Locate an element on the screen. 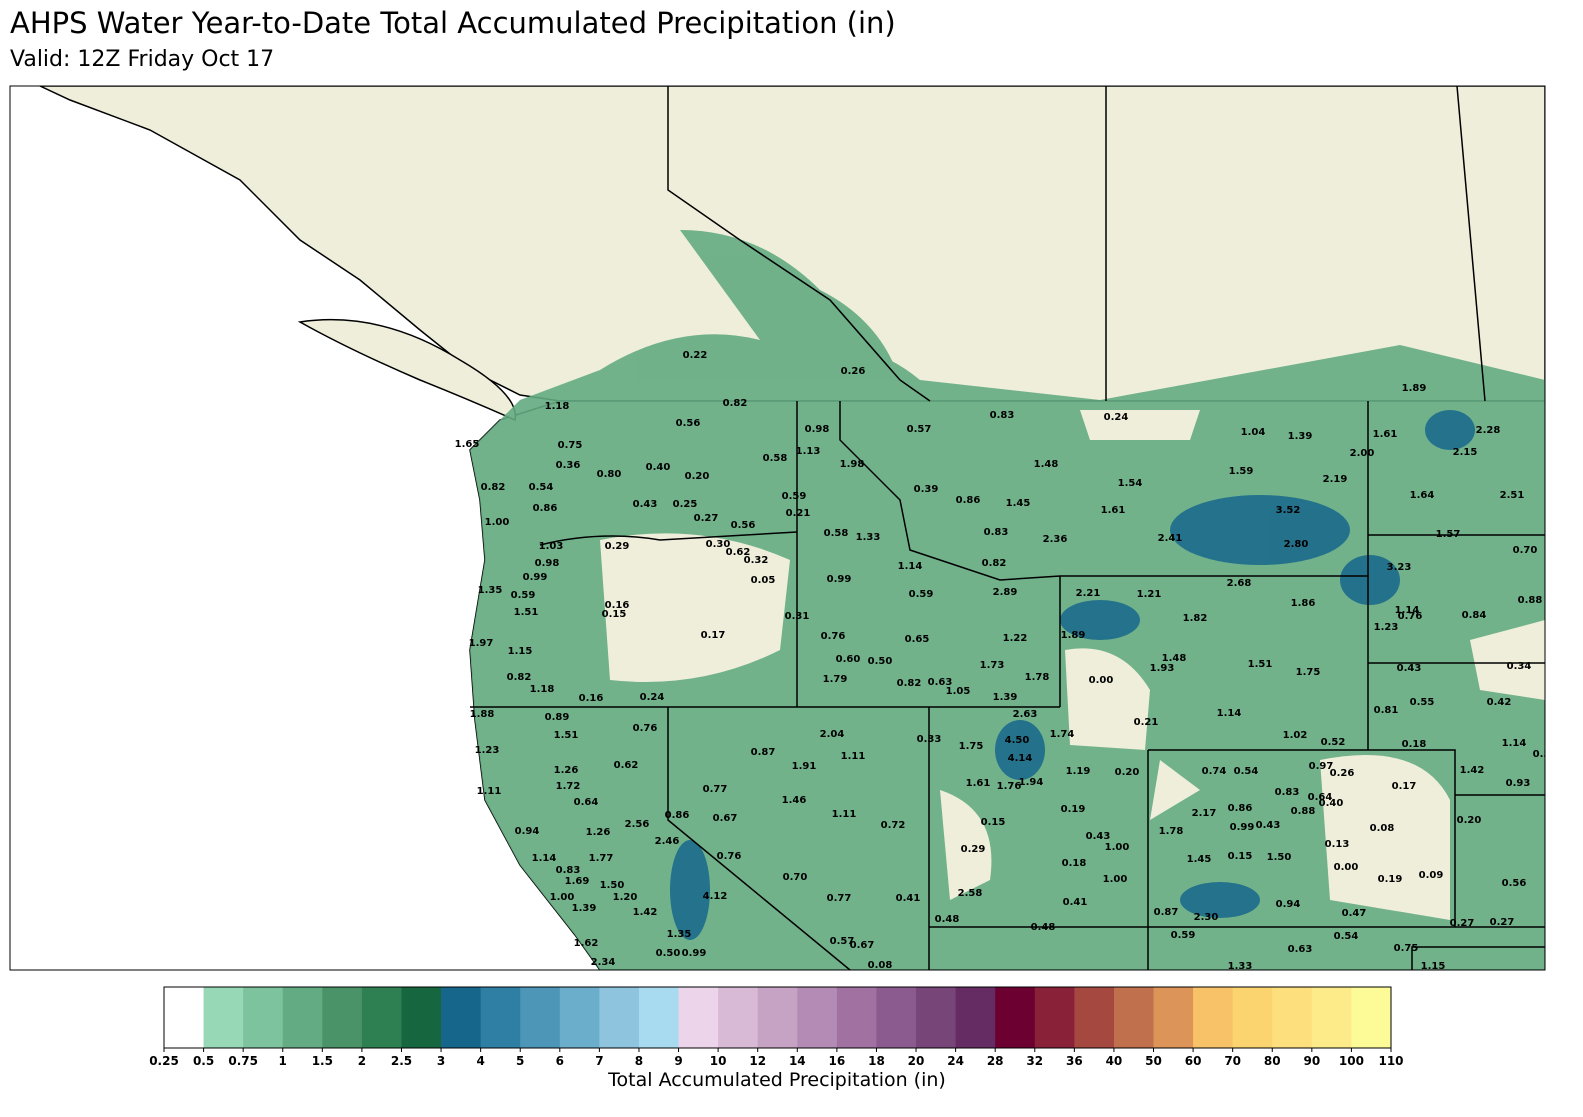 This screenshot has height=1117, width=1583. station-value: 0.63 is located at coordinates (940, 682).